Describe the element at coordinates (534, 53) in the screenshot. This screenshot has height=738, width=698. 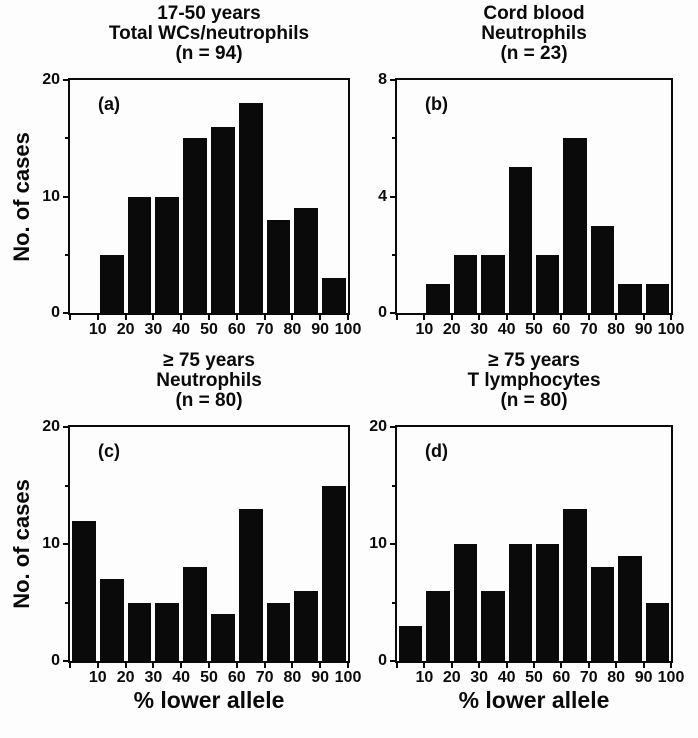
I see `panel-b-title-line3: (n = 23)` at that location.